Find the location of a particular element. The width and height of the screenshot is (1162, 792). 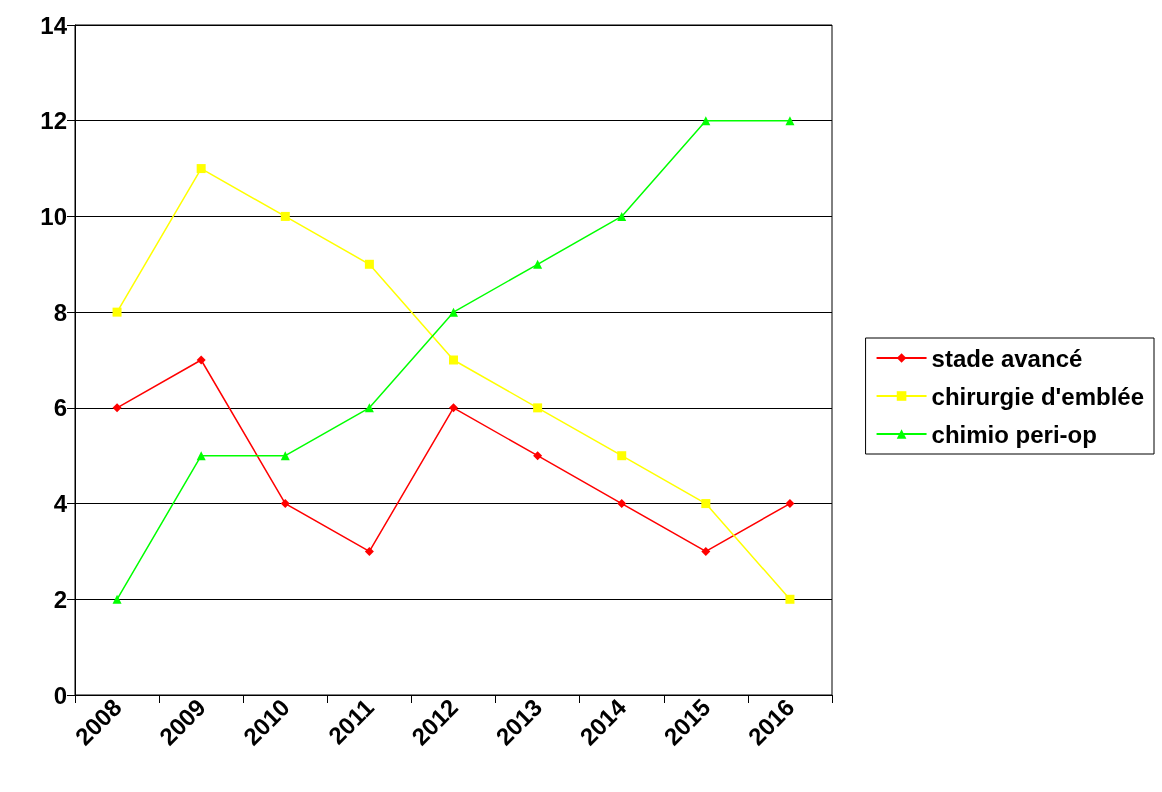

y-tick-label: 2 is located at coordinates (60, 599).